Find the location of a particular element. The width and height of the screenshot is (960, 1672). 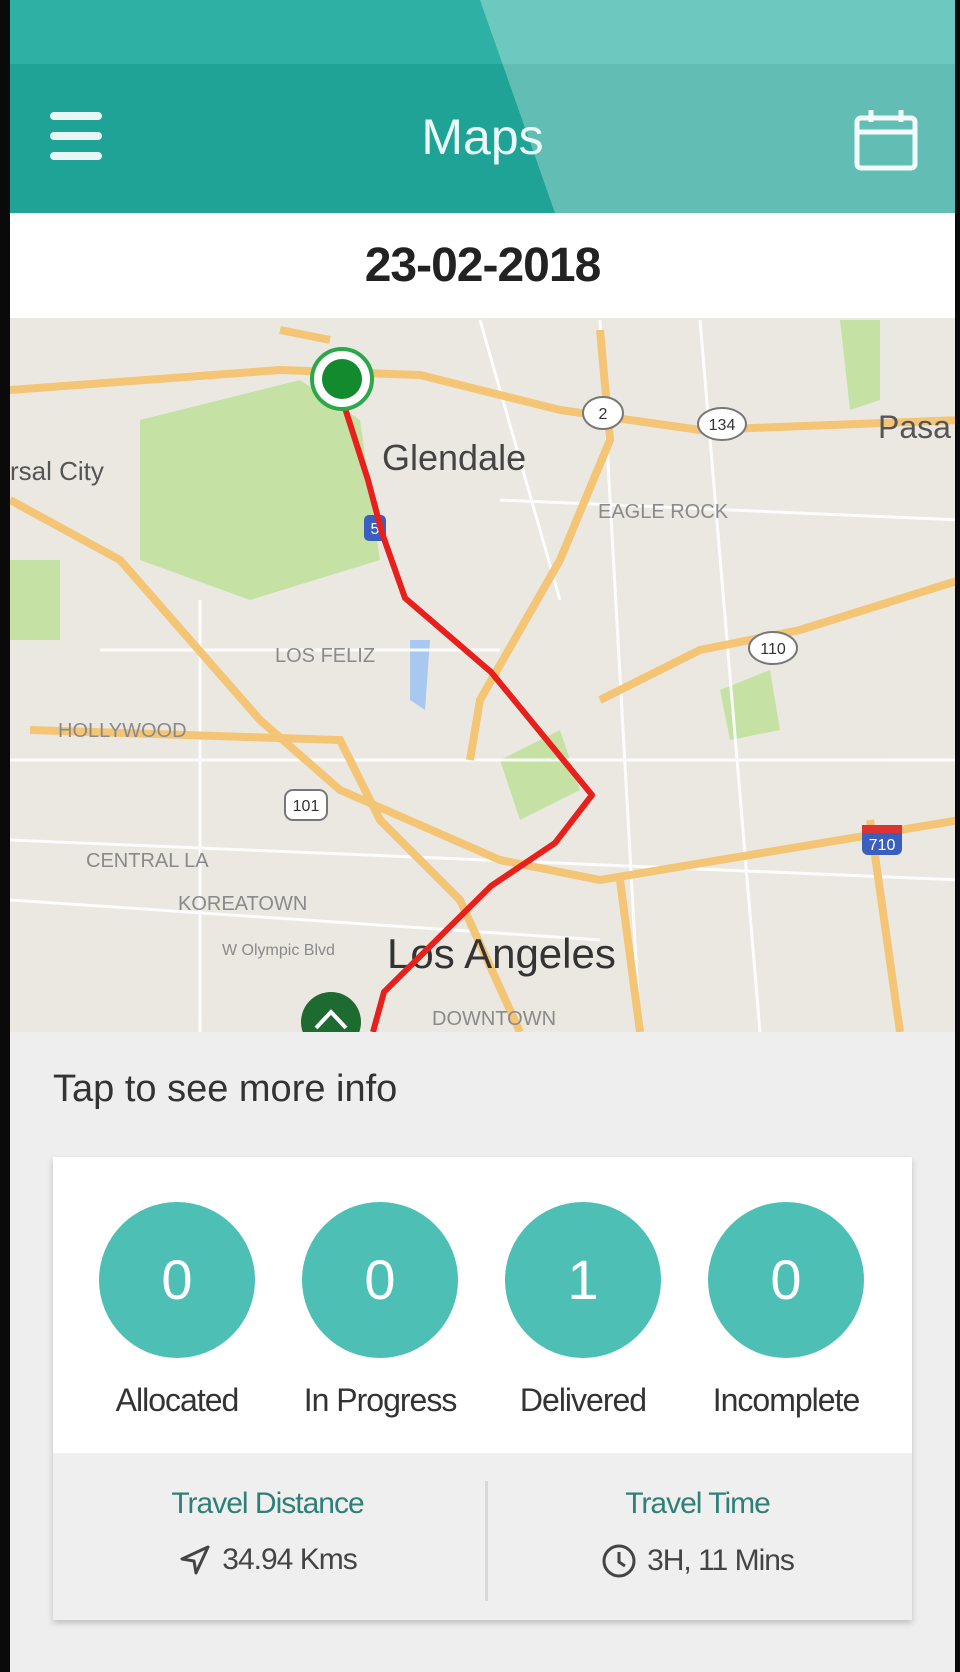

svg-text: rsal City is located at coordinates (57, 471).